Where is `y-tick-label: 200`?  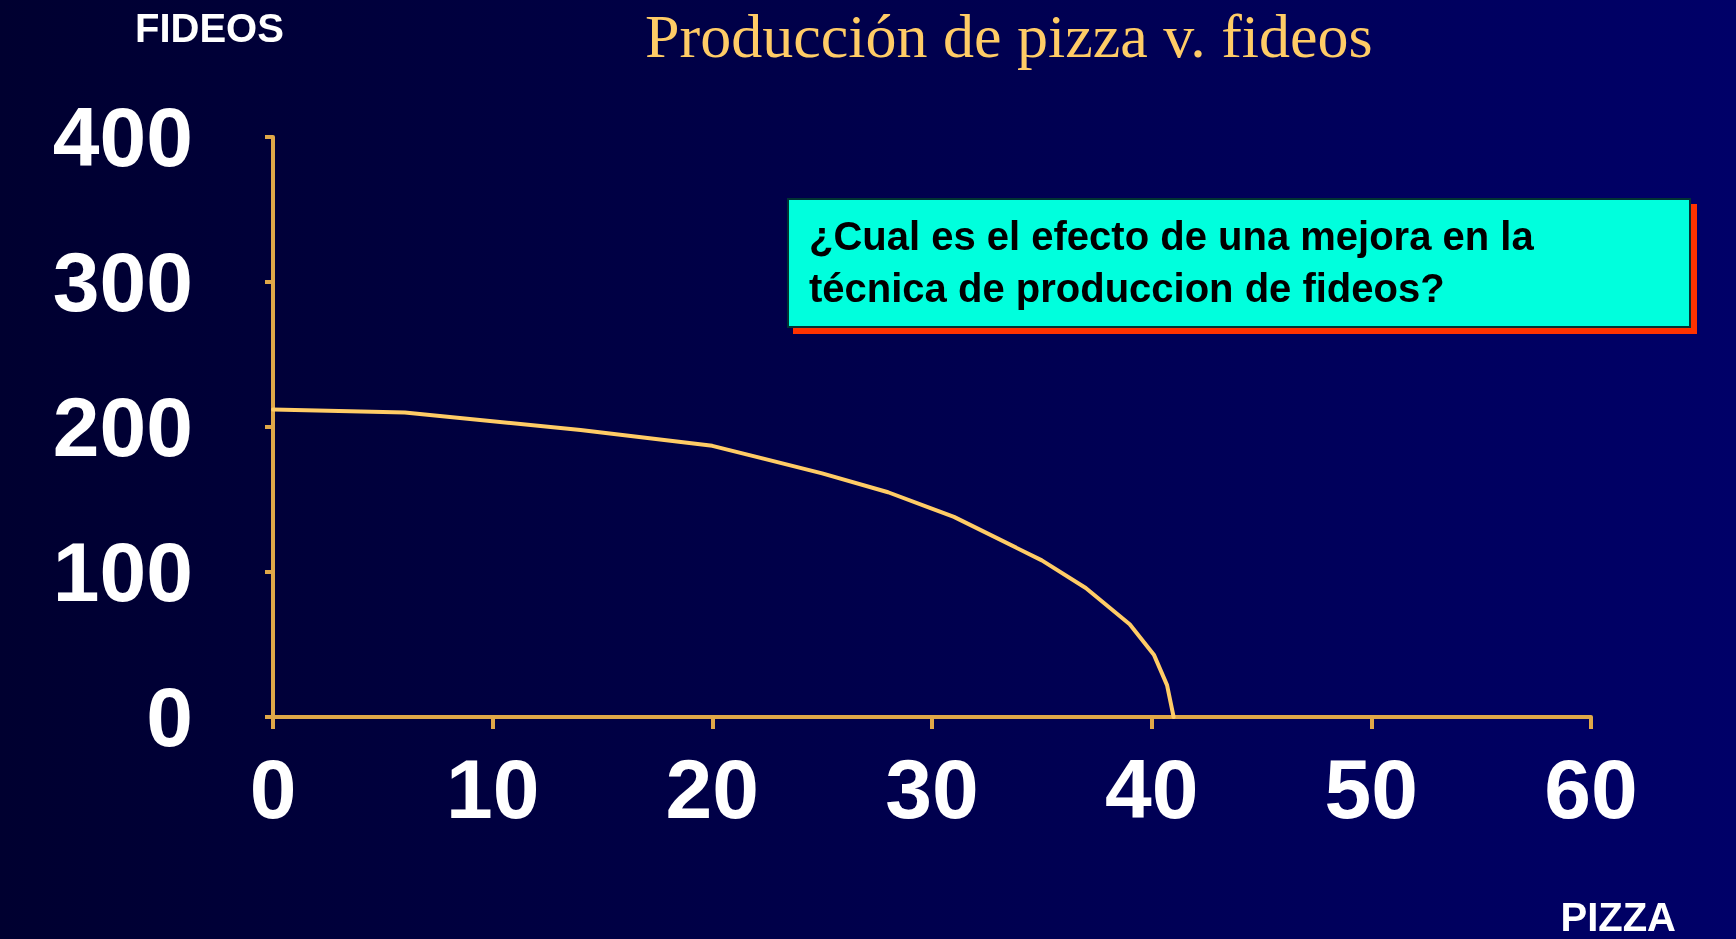
y-tick-label: 200 is located at coordinates (122, 427).